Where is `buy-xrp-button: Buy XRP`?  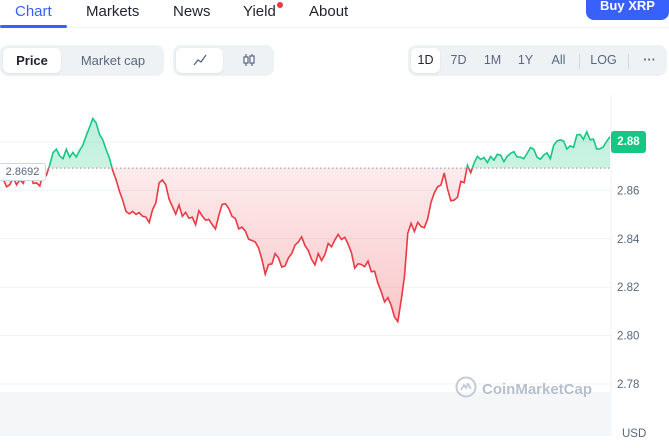
buy-xrp-button: Buy XRP is located at coordinates (627, 10).